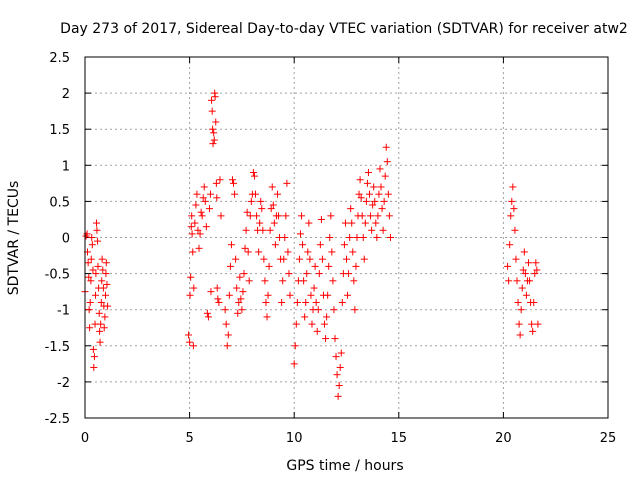 The image size is (640, 480). What do you see at coordinates (189, 438) in the screenshot?
I see `x-tick-label: 5` at bounding box center [189, 438].